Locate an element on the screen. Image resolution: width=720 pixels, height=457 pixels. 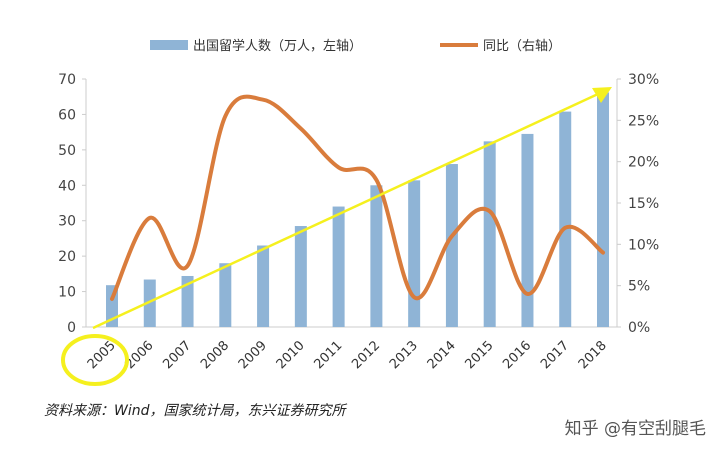
bar-2012 is located at coordinates (376, 256).